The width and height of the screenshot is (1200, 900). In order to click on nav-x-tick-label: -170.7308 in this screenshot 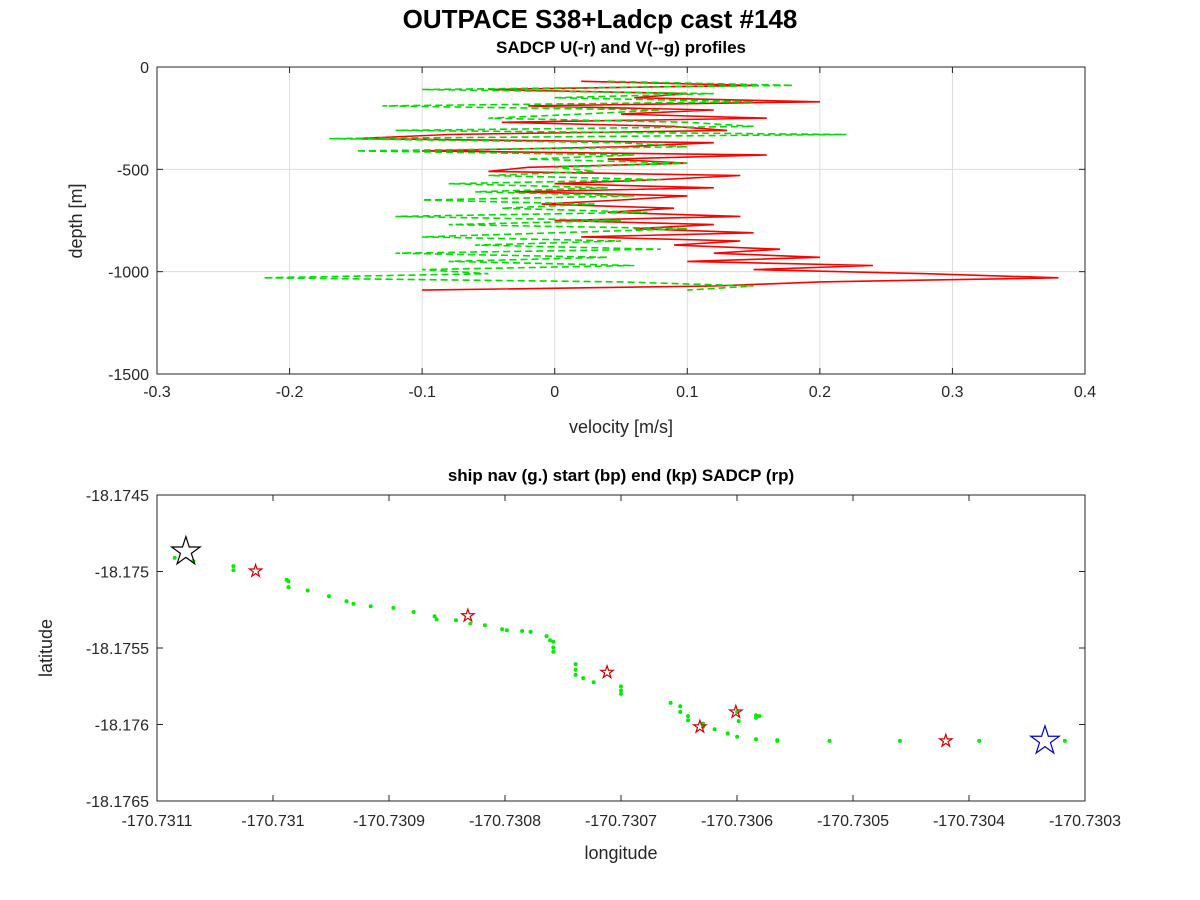, I will do `click(505, 821)`.